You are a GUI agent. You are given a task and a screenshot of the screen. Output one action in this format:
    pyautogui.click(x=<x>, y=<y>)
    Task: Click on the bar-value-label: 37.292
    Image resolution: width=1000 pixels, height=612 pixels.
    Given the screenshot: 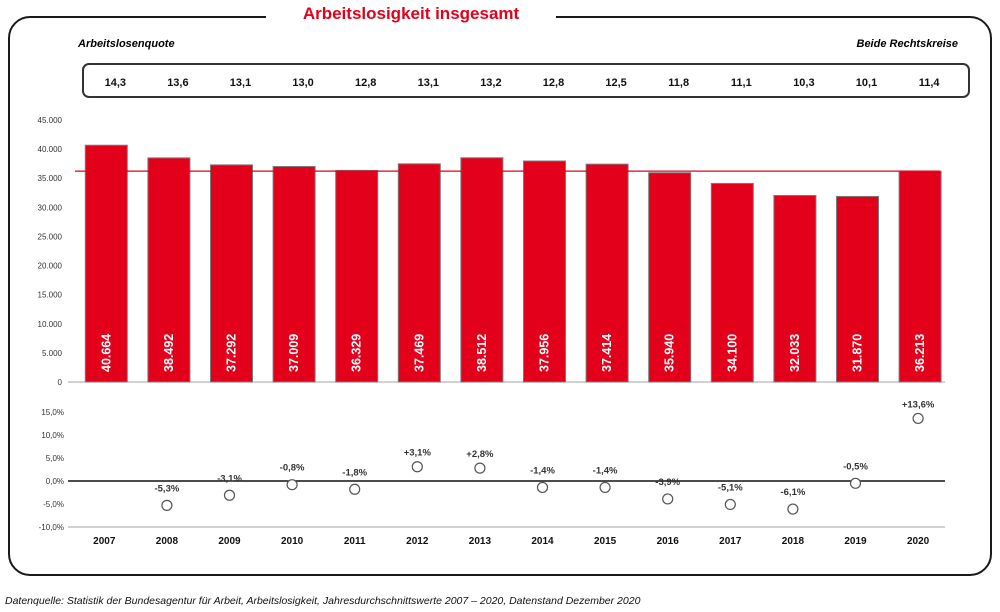 What is the action you would take?
    pyautogui.click(x=232, y=353)
    